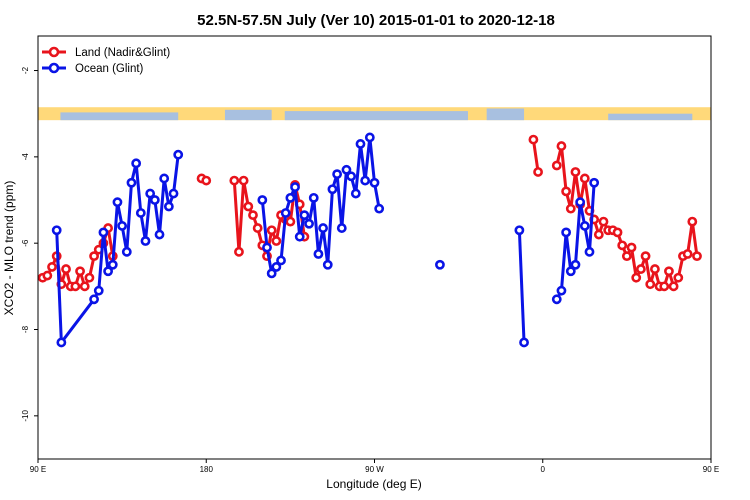  What do you see at coordinates (54, 68) in the screenshot?
I see `legend-marker` at bounding box center [54, 68].